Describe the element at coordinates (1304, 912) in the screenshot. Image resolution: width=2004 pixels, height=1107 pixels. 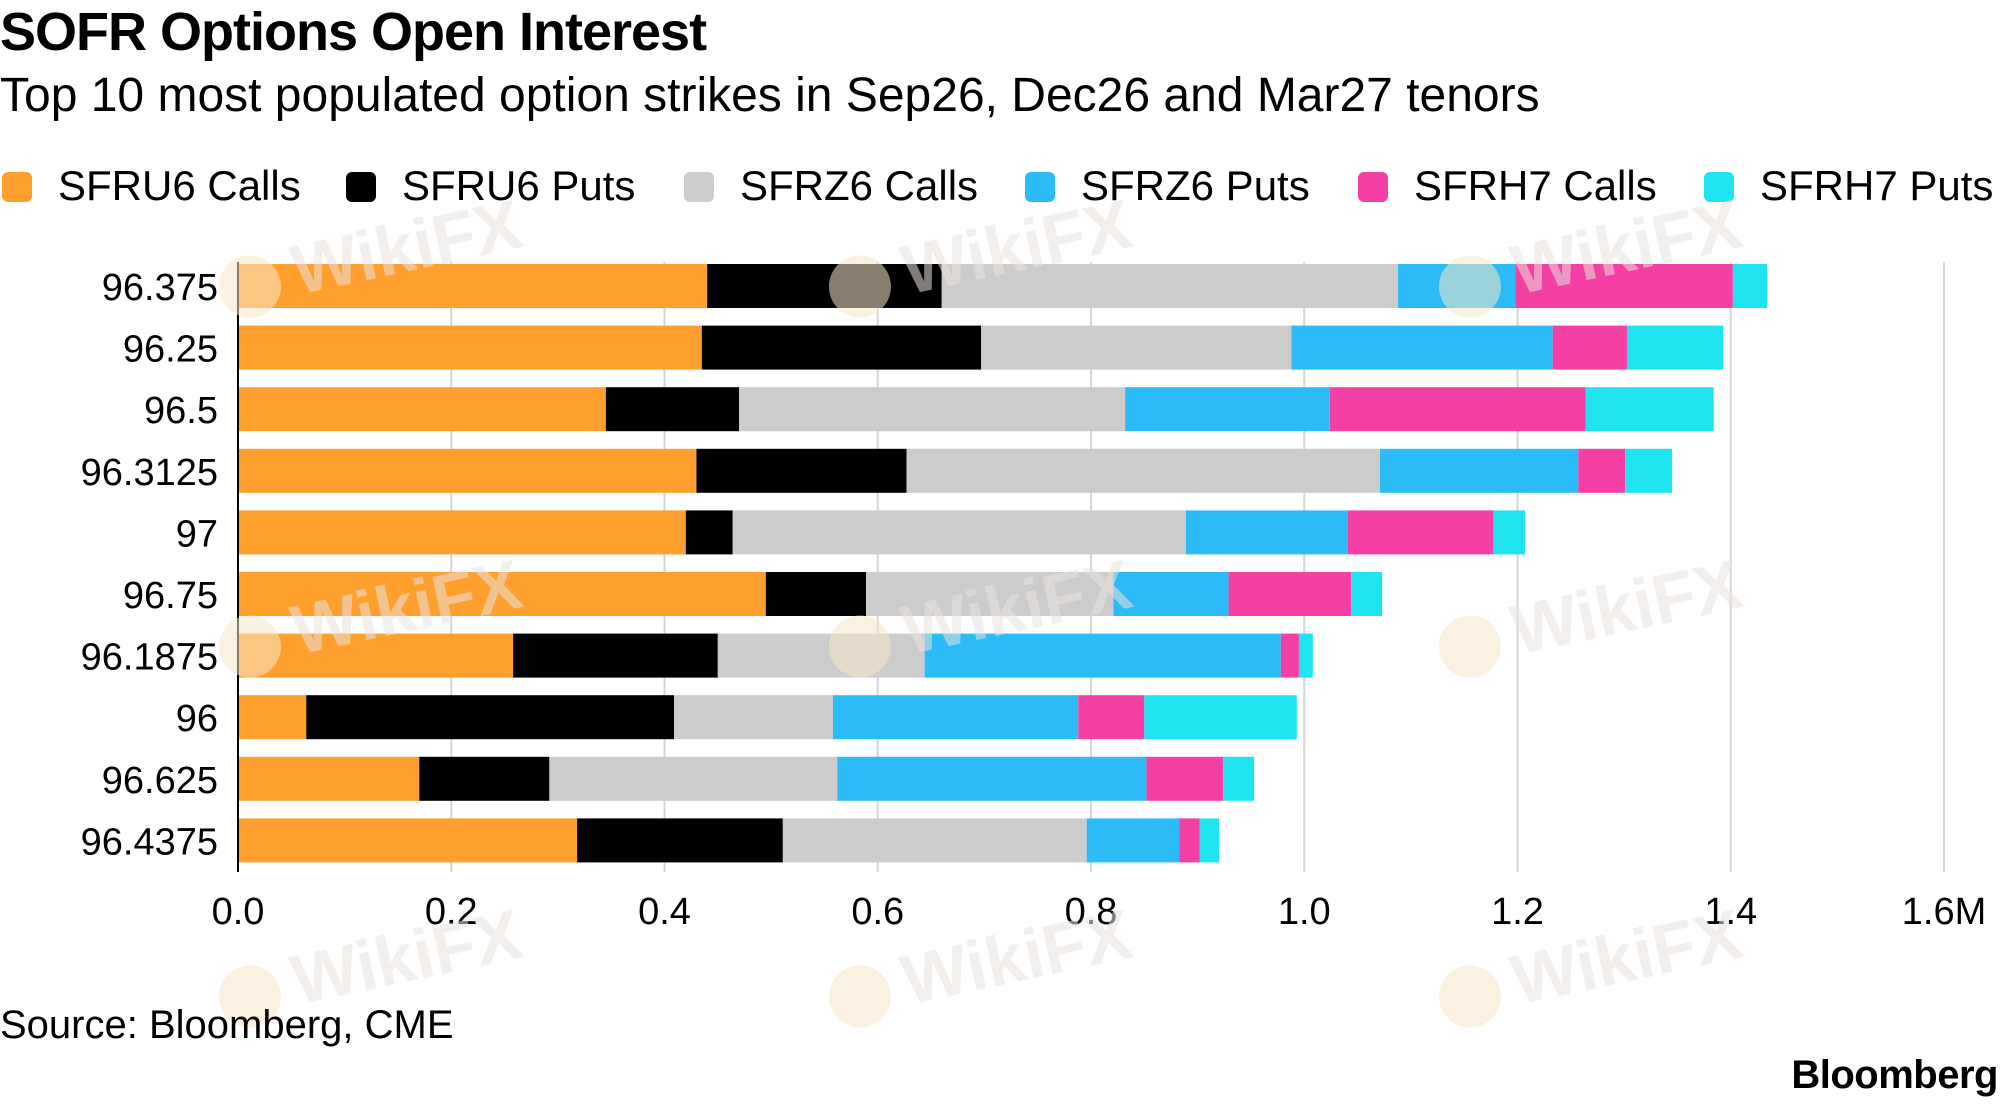
I see `x-tick-label: 1.0` at that location.